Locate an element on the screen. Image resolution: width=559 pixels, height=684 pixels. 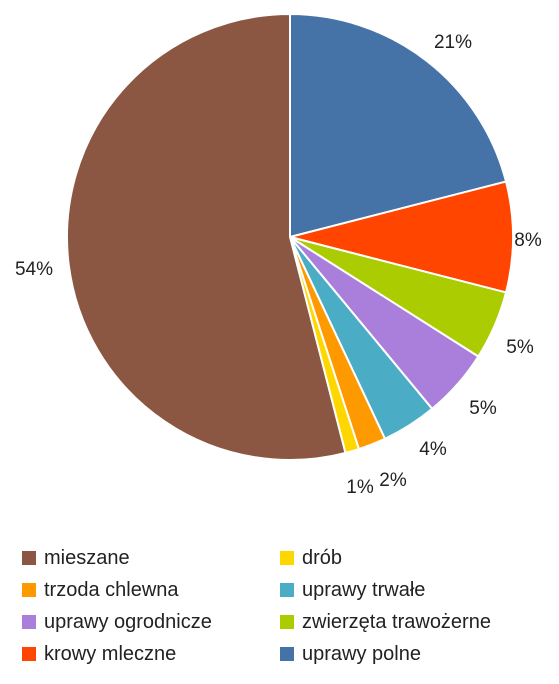
pie-value-label: 1% is located at coordinates (360, 487).